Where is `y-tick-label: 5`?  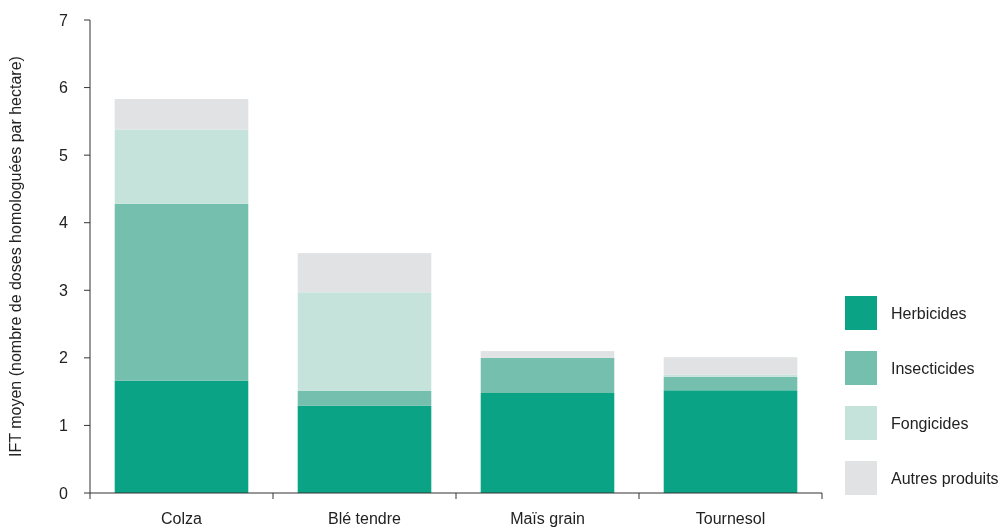 y-tick-label: 5 is located at coordinates (64, 155).